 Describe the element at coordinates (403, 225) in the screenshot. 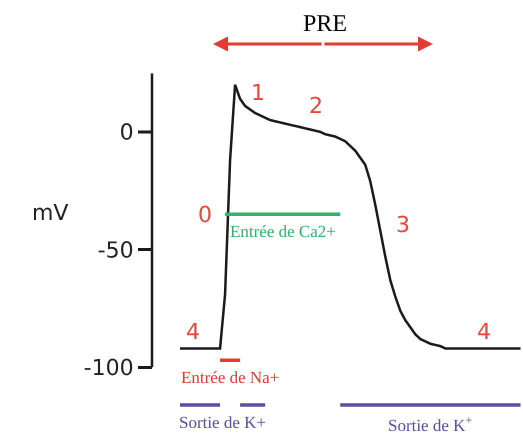

I see `annotation: 3` at that location.